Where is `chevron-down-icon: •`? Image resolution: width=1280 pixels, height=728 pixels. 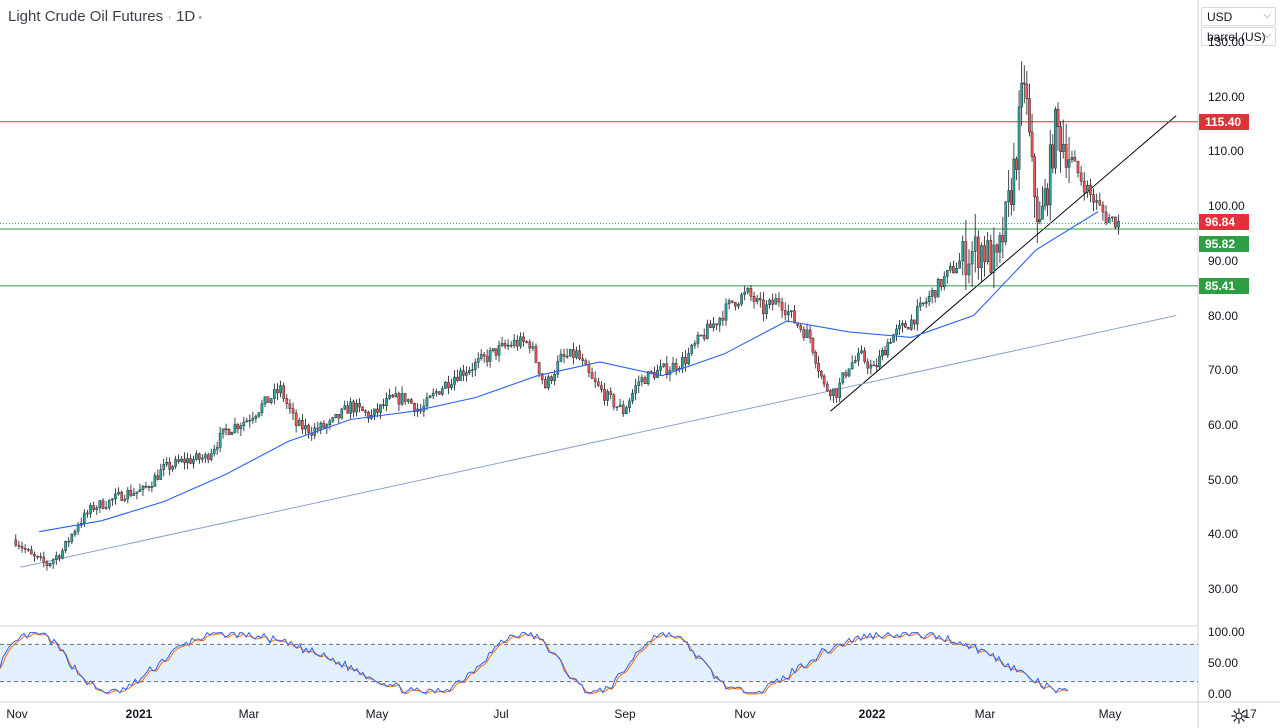 chevron-down-icon: • is located at coordinates (200, 18).